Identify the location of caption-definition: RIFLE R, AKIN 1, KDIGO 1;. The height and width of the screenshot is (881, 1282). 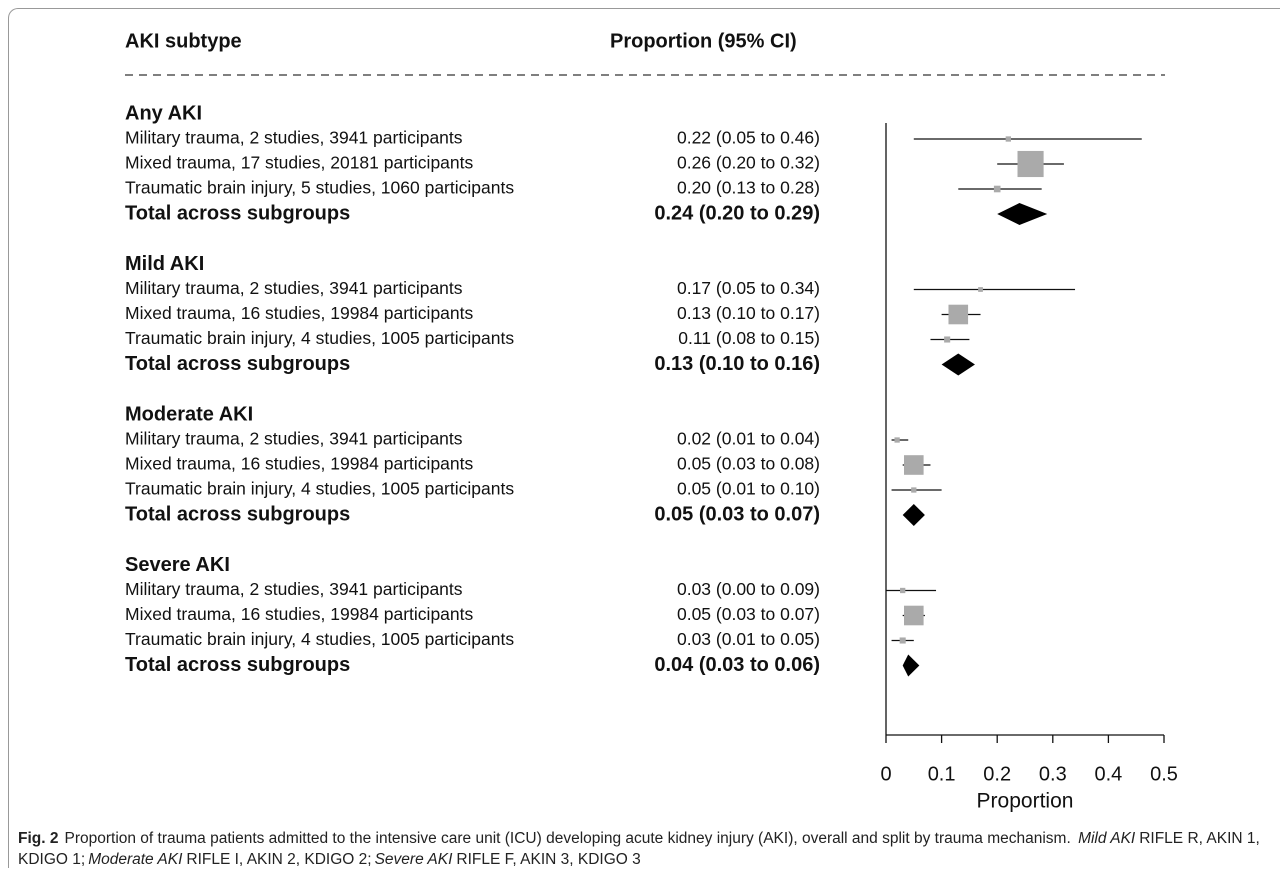
(639, 849).